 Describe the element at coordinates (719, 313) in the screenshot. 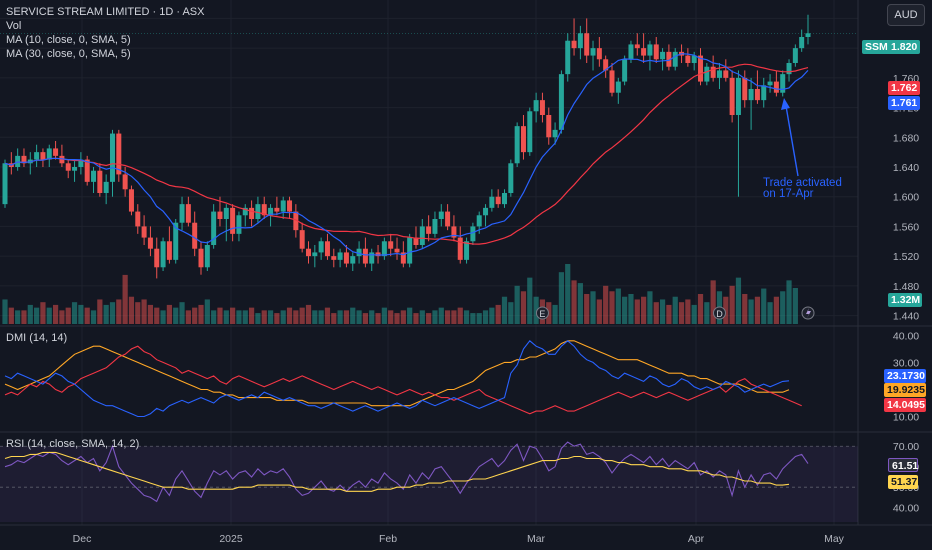

I see `event-marker-d` at that location.